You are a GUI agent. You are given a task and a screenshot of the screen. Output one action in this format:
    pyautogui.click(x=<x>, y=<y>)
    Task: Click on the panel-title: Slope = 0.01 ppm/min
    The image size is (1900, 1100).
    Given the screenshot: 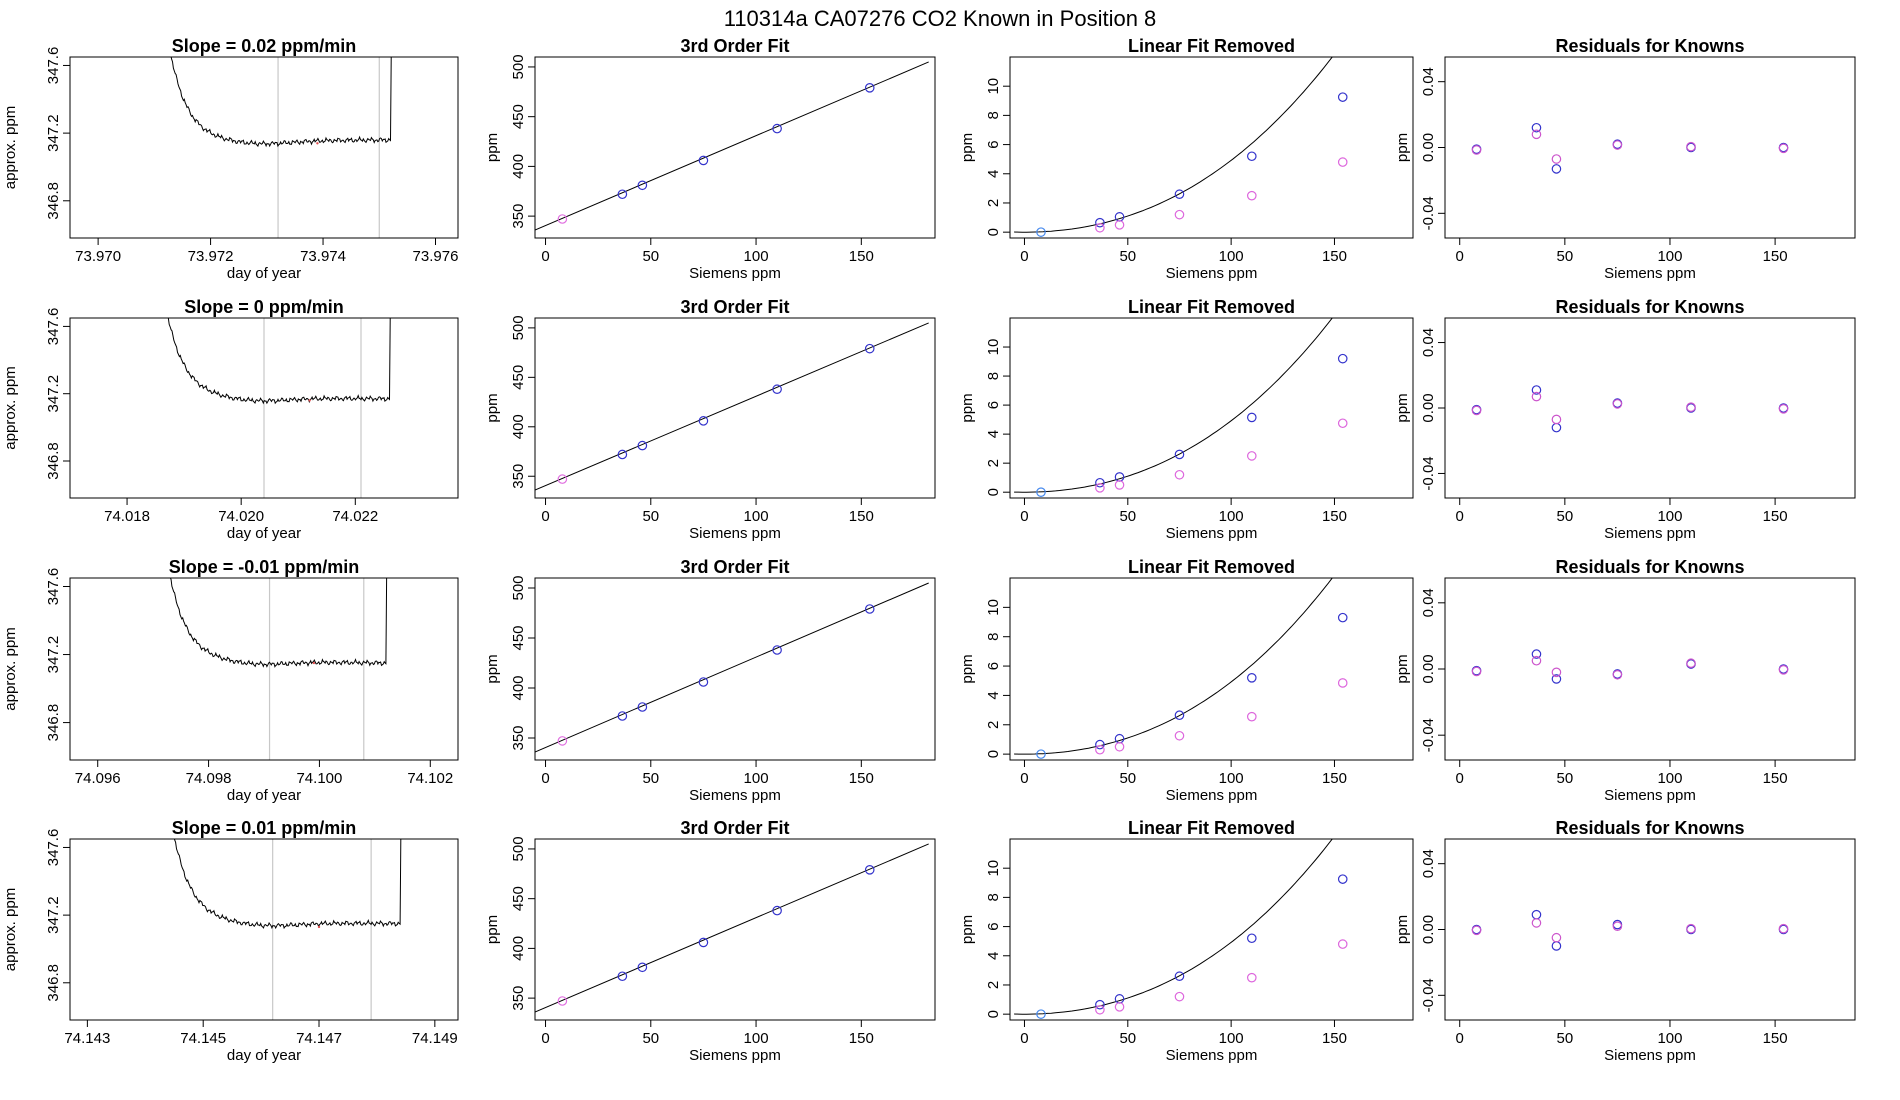 What is the action you would take?
    pyautogui.click(x=264, y=828)
    